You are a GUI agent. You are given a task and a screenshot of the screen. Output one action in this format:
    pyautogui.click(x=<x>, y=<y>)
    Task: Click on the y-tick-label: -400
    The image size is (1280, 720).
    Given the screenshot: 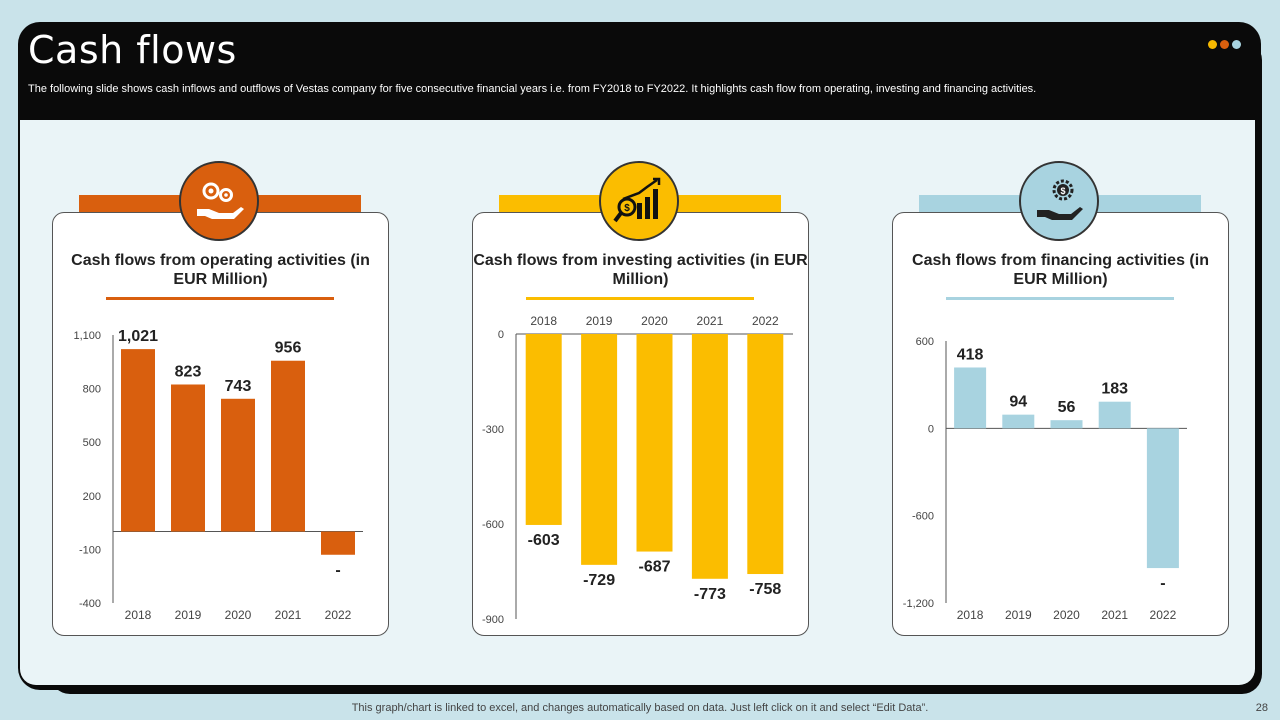 What is the action you would take?
    pyautogui.click(x=90, y=604)
    